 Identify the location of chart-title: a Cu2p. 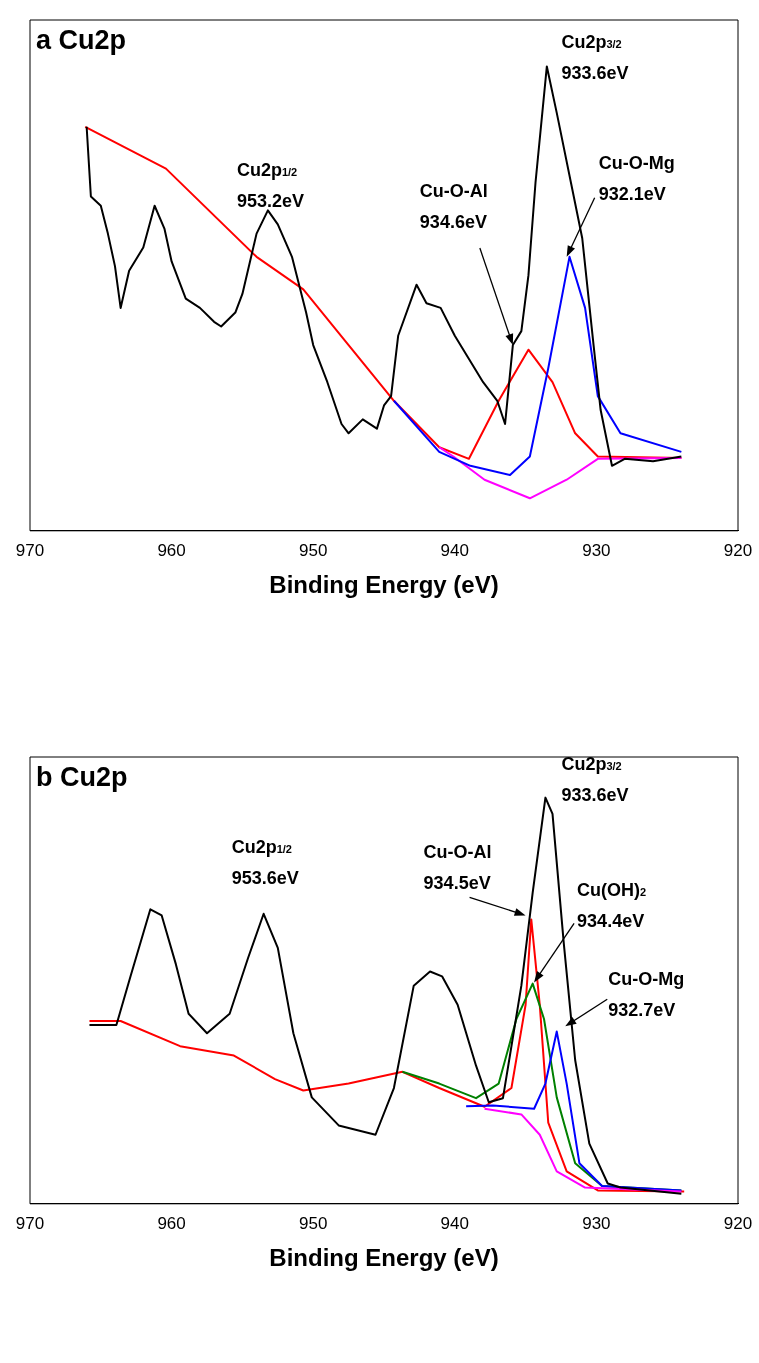
(81, 39).